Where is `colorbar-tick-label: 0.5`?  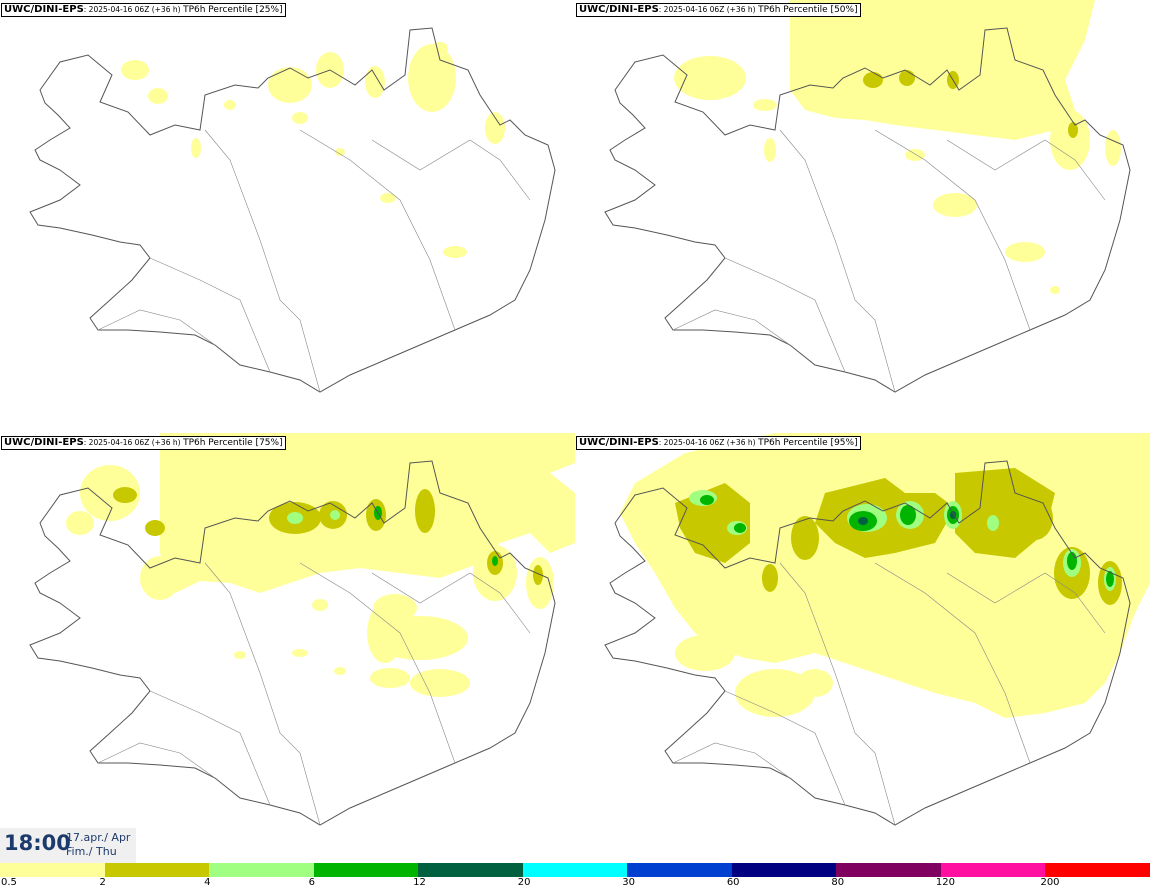
colorbar-tick-label: 0.5 is located at coordinates (9, 882).